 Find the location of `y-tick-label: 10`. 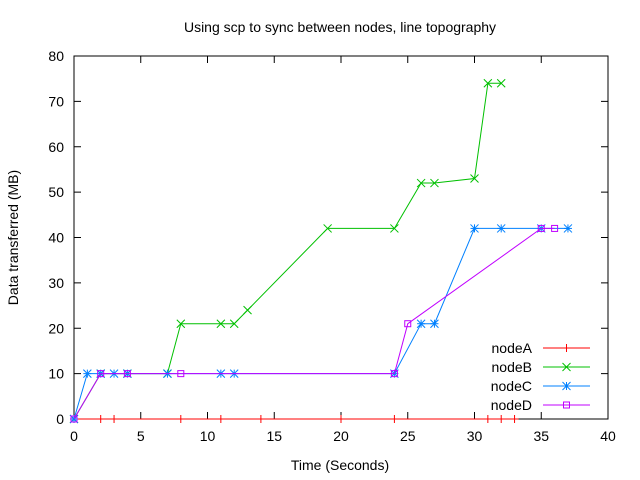

y-tick-label: 10 is located at coordinates (56, 374).